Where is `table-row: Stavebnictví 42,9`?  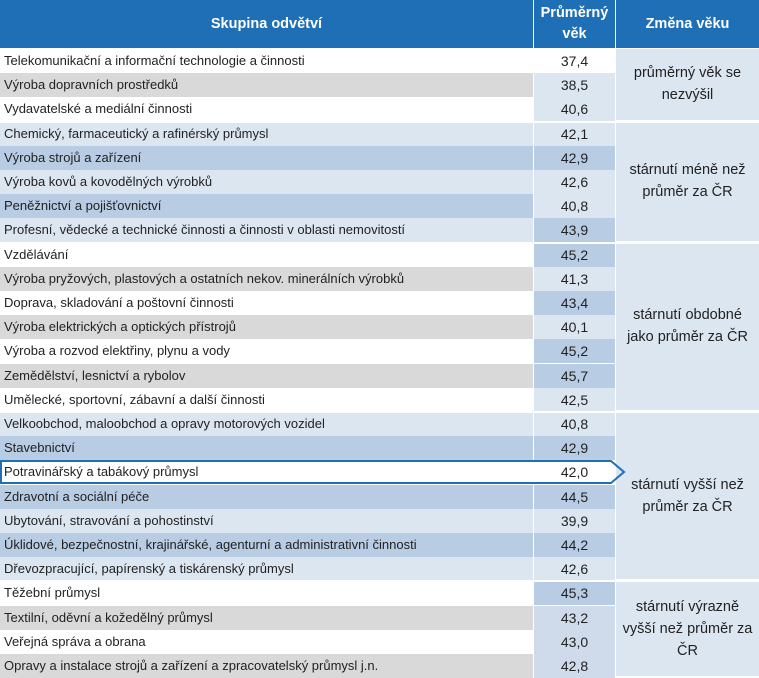
table-row: Stavebnictví 42,9 is located at coordinates (379, 448).